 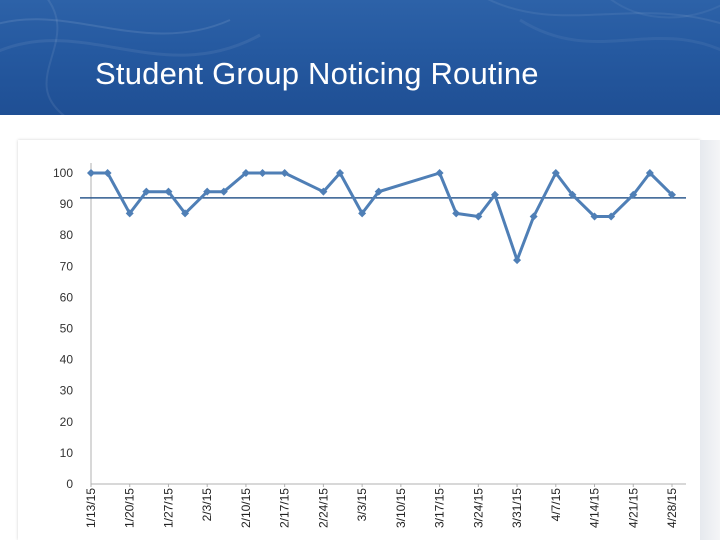 I want to click on slide-title: Student Group Noticing Routine, so click(x=317, y=73).